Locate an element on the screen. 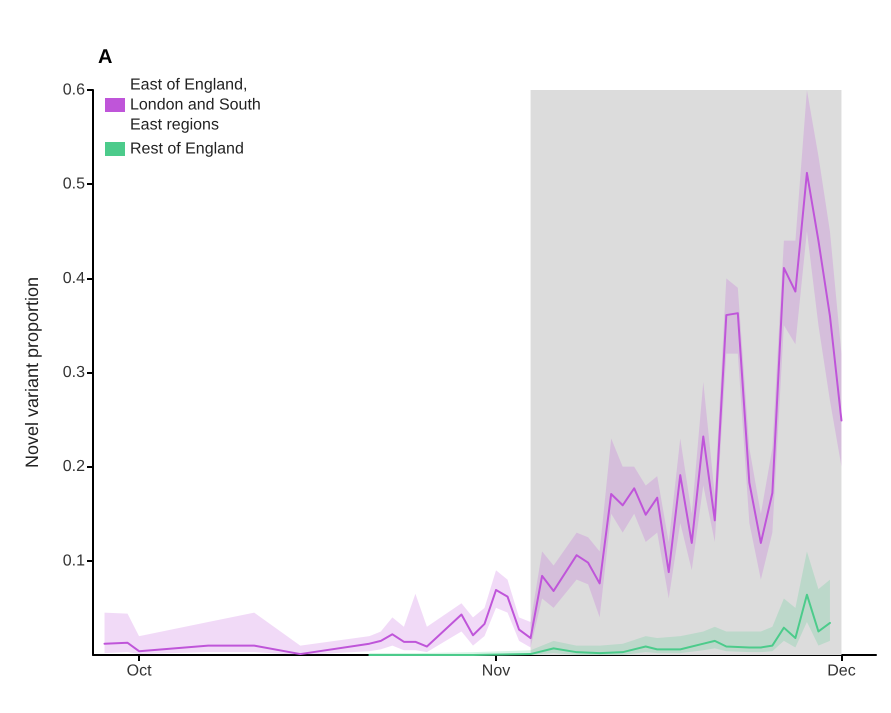 This screenshot has height=713, width=891. y-tick-label: 0.2 is located at coordinates (74, 467).